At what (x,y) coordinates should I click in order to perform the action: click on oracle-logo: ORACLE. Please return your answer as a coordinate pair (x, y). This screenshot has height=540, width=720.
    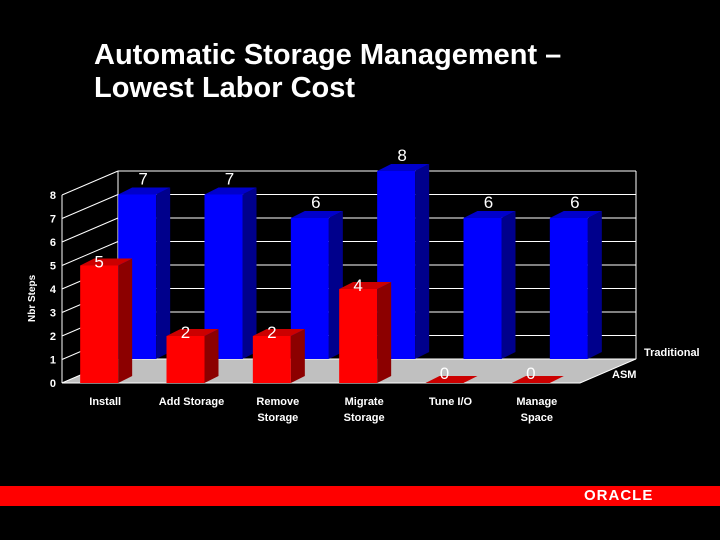
    Looking at the image, I should click on (619, 495).